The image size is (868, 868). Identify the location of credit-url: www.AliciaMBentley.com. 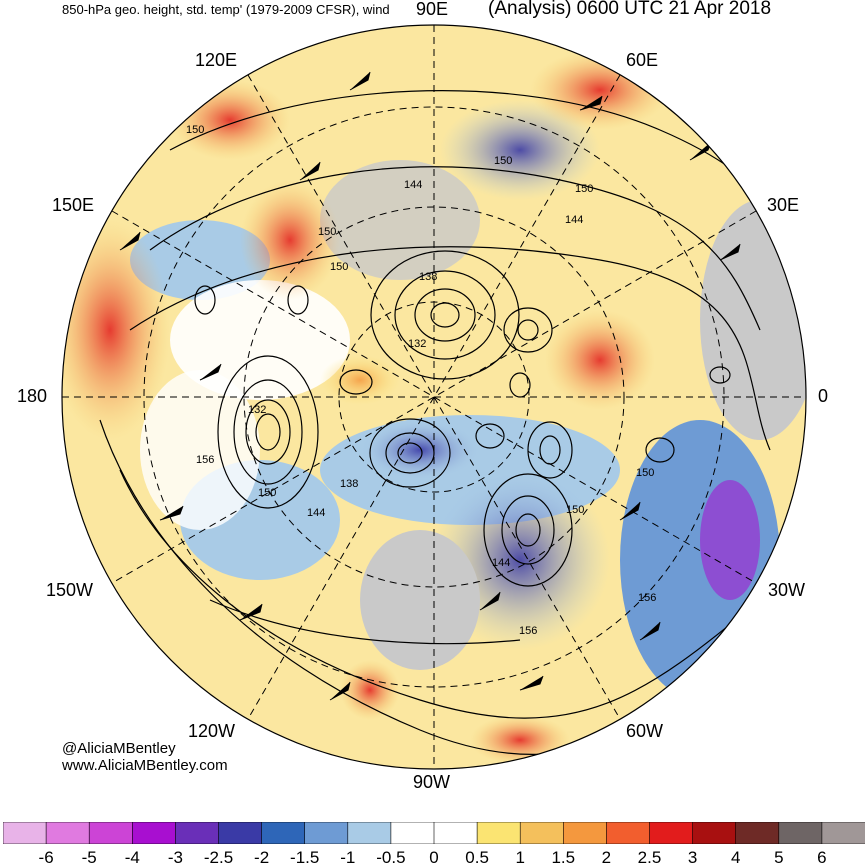
(145, 765).